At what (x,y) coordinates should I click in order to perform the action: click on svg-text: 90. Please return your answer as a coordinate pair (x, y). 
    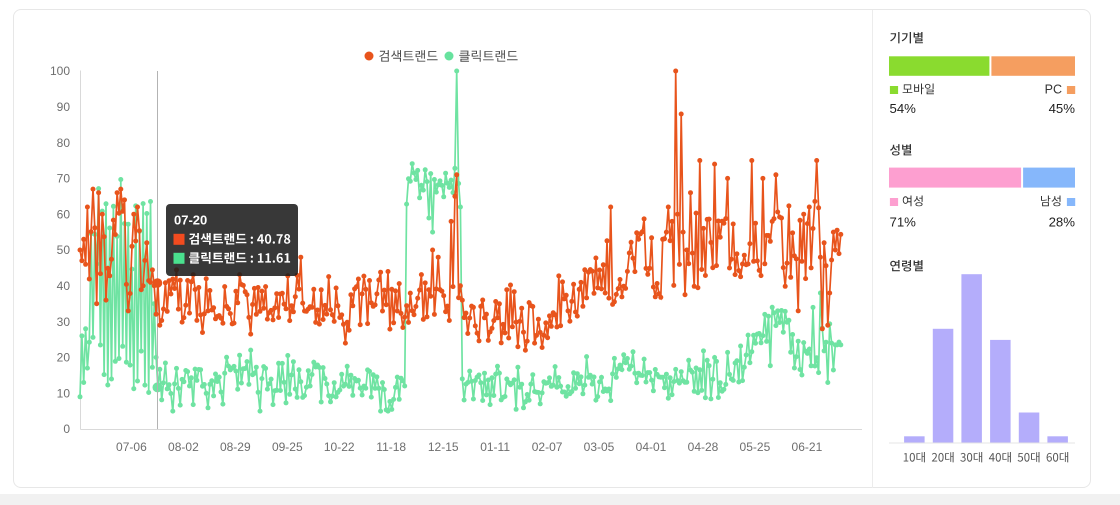
    Looking at the image, I should click on (64, 107).